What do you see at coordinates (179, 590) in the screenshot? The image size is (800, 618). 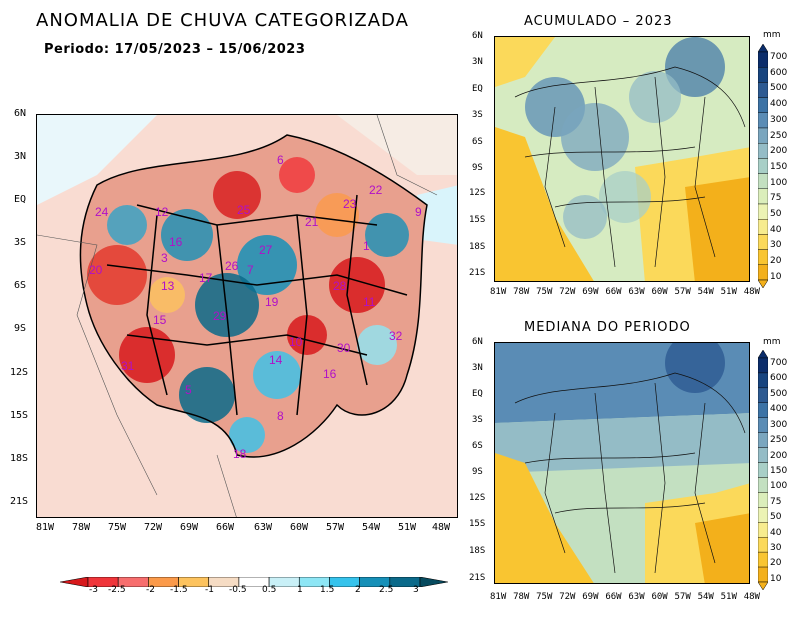 I see `colorbar-label: -1.5` at bounding box center [179, 590].